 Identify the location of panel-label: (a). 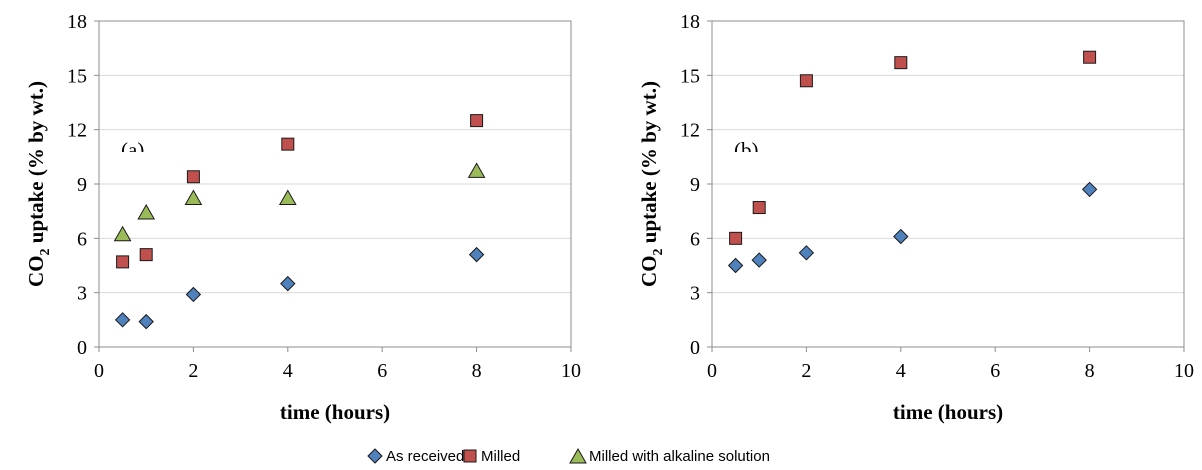
(132, 150).